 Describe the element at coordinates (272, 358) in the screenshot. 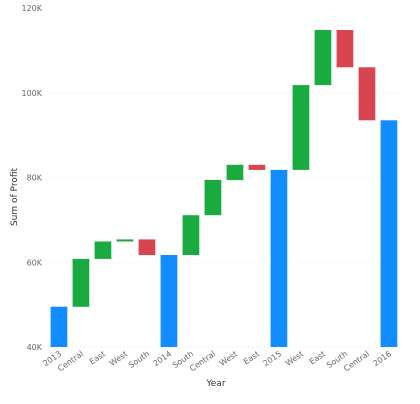

I see `x-tick-label: 2015` at that location.